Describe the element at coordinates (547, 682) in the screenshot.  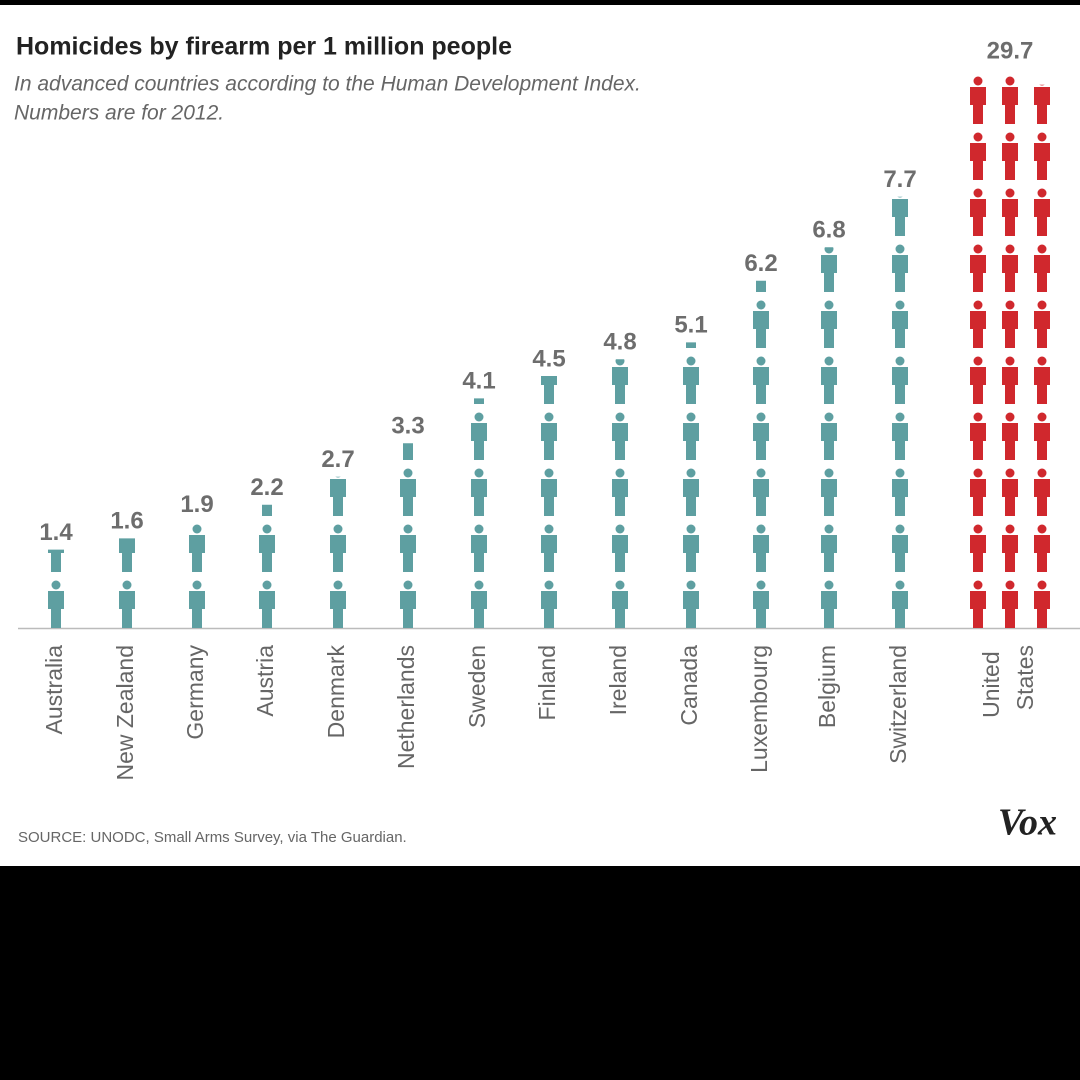
I see `x-tick-label: Finland` at that location.